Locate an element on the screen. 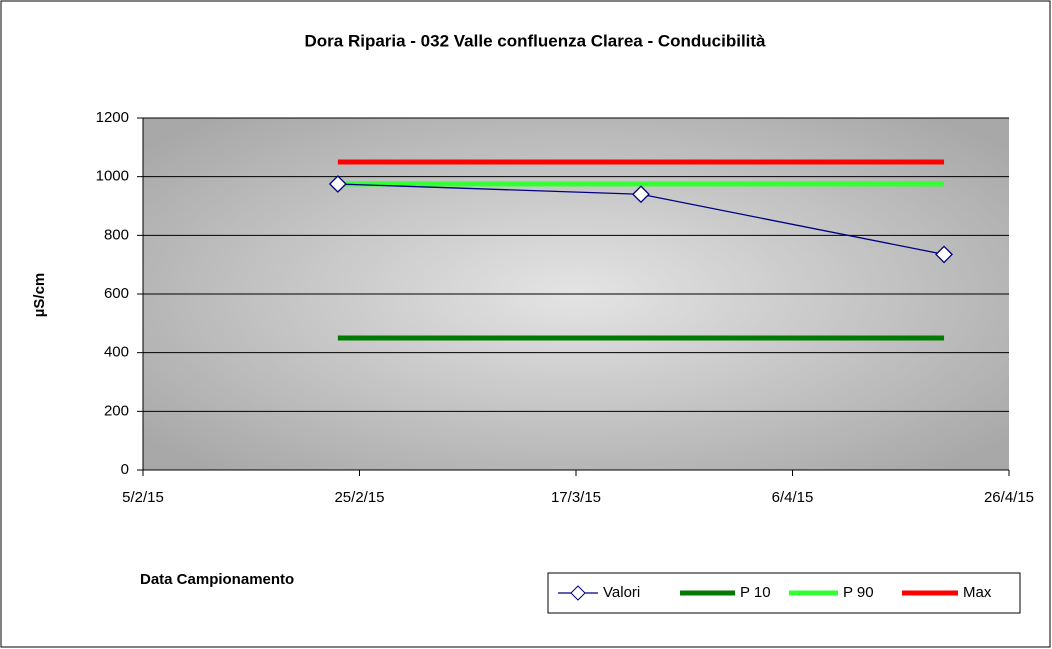 The image size is (1052, 649). x-tick-label: 5/2/15 is located at coordinates (143, 497).